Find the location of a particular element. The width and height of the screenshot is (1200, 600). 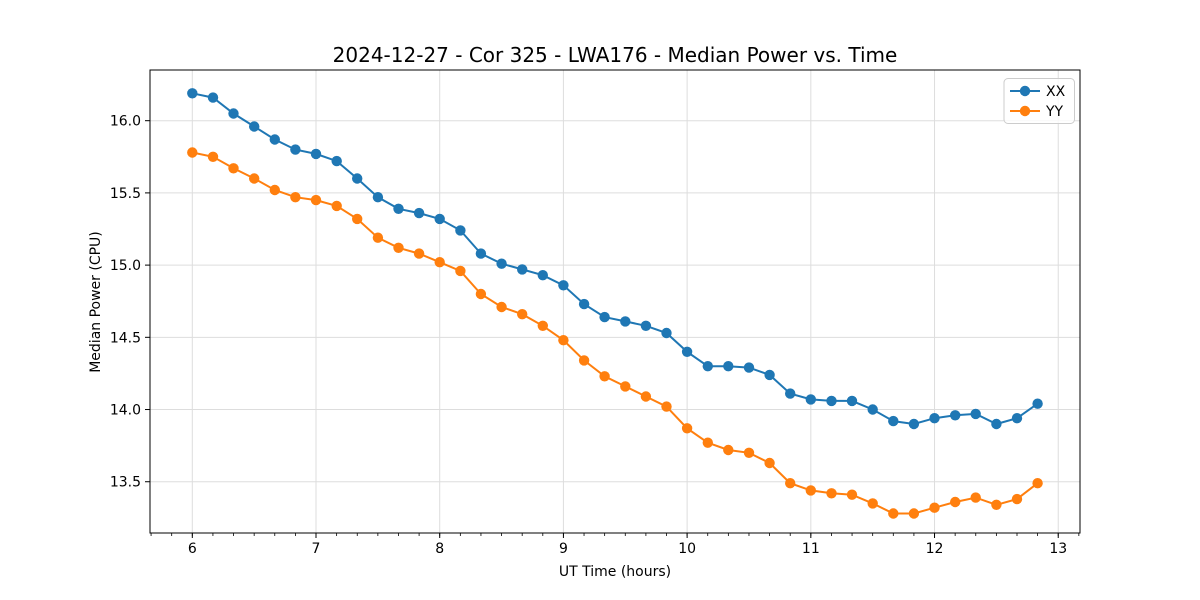

legend-label-xx: XX is located at coordinates (1056, 92).